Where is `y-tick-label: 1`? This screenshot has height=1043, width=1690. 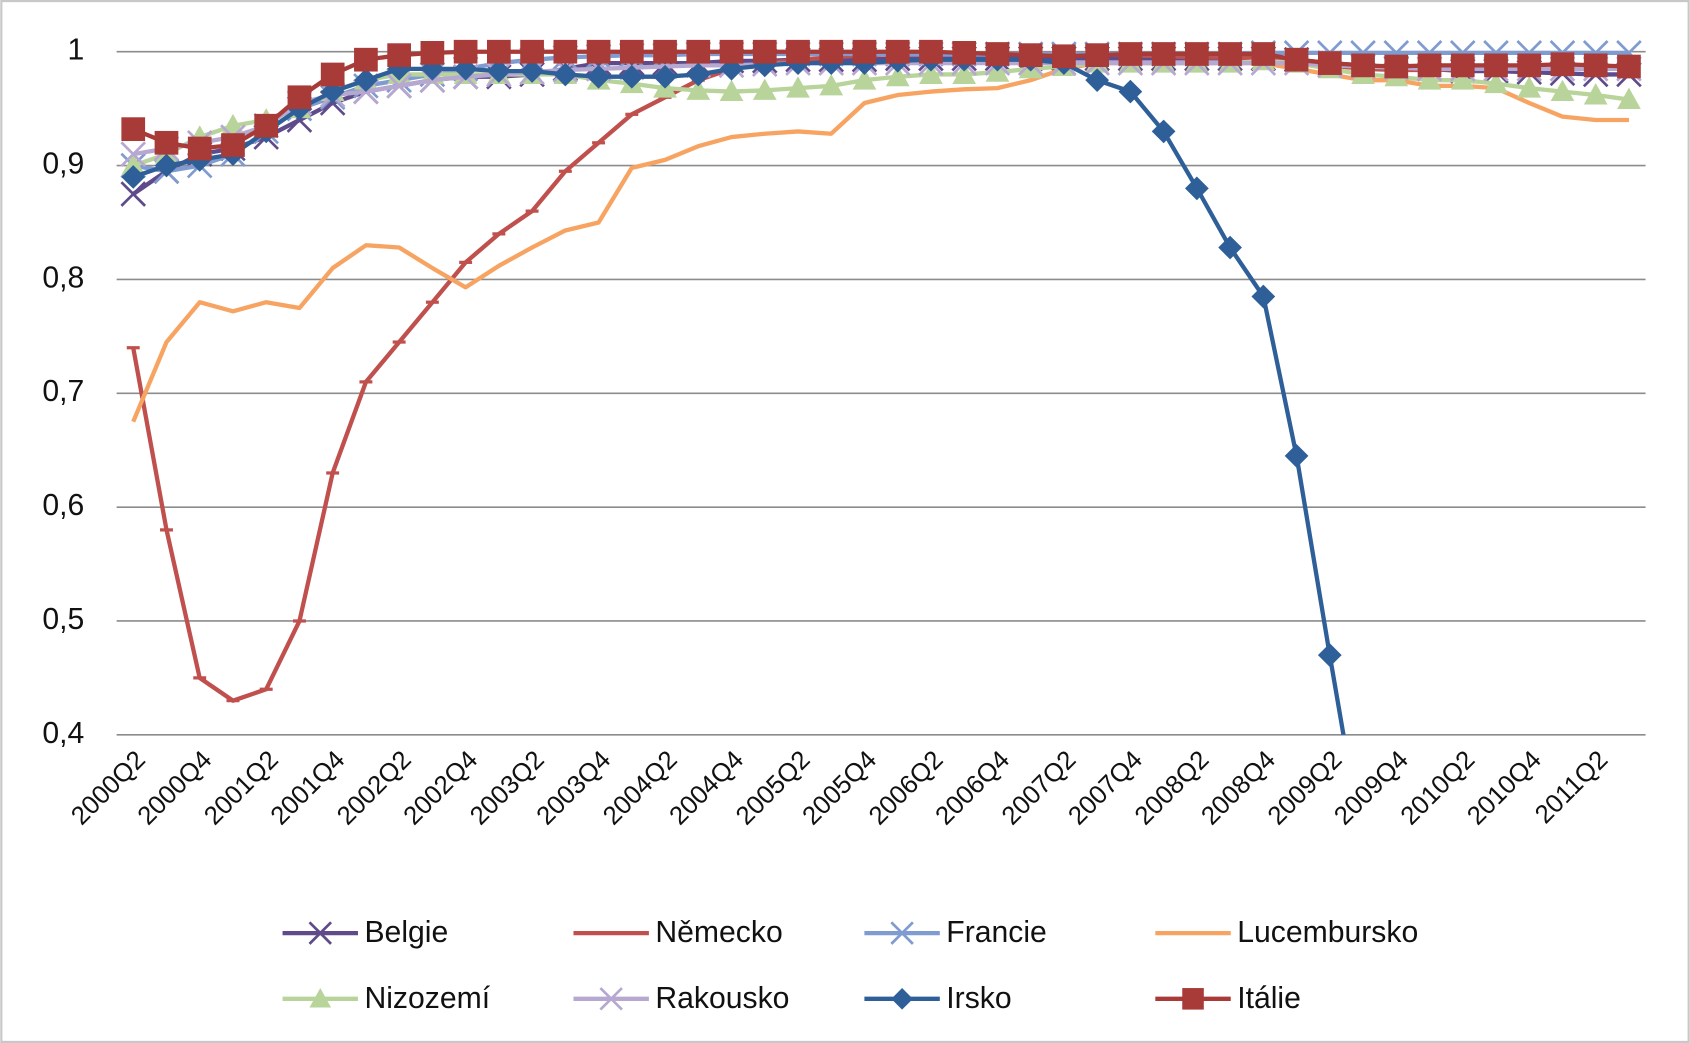
y-tick-label: 1 is located at coordinates (76, 50).